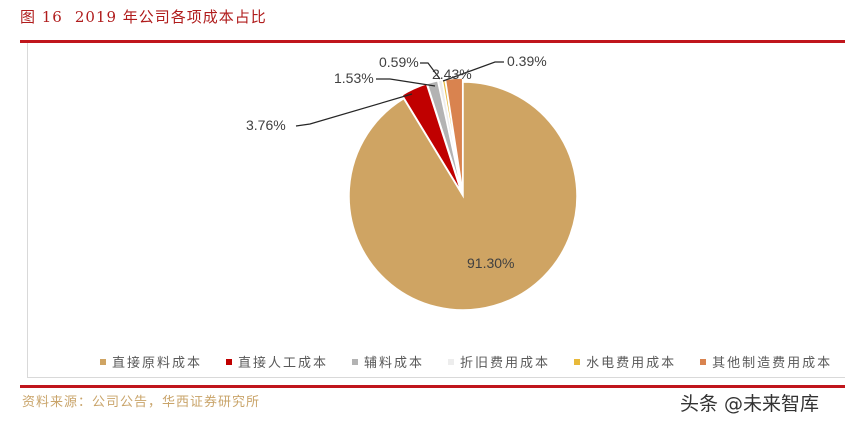  What do you see at coordinates (406, 82) in the screenshot?
I see `leader-line-1.53` at bounding box center [406, 82].